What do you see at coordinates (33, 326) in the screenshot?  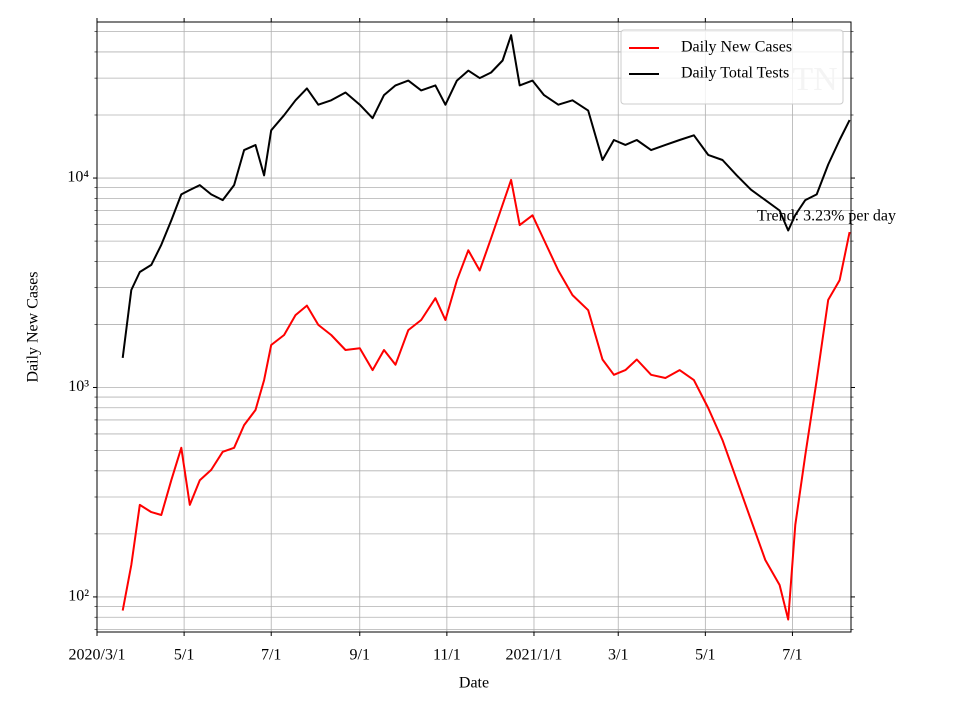 I see `y-axis-label: Daily New Cases` at bounding box center [33, 326].